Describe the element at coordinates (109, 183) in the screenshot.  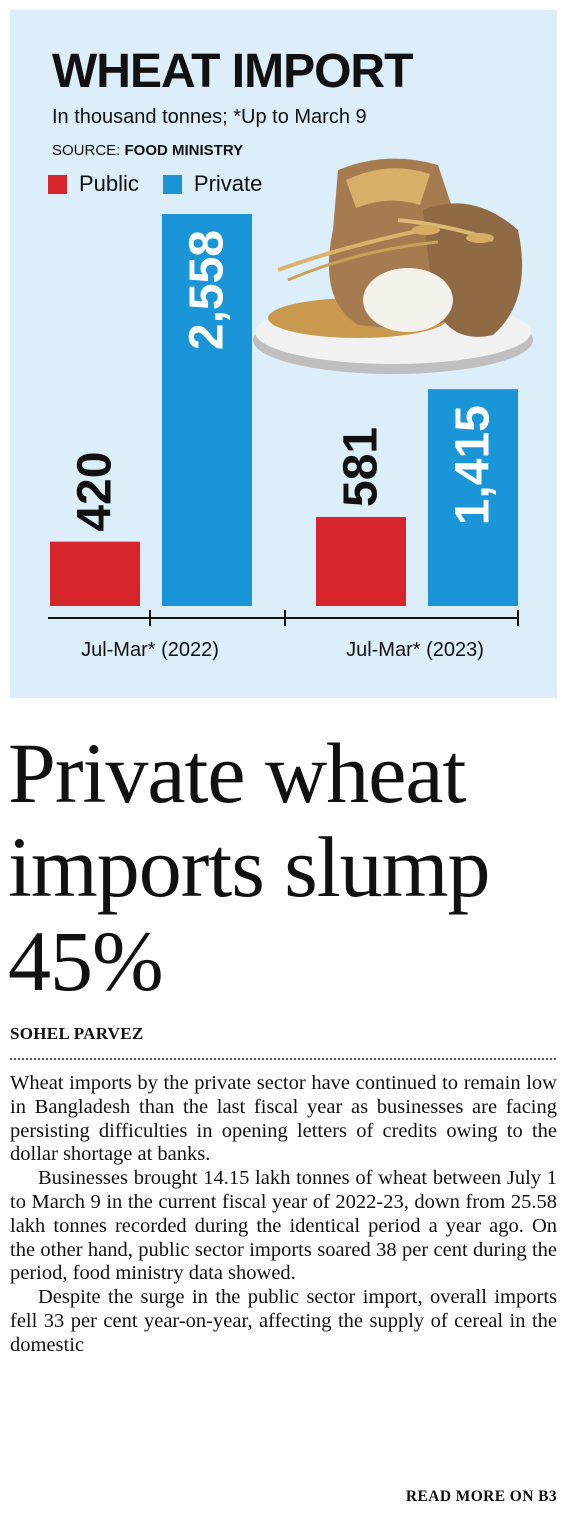
I see `legend-label-public: Public` at that location.